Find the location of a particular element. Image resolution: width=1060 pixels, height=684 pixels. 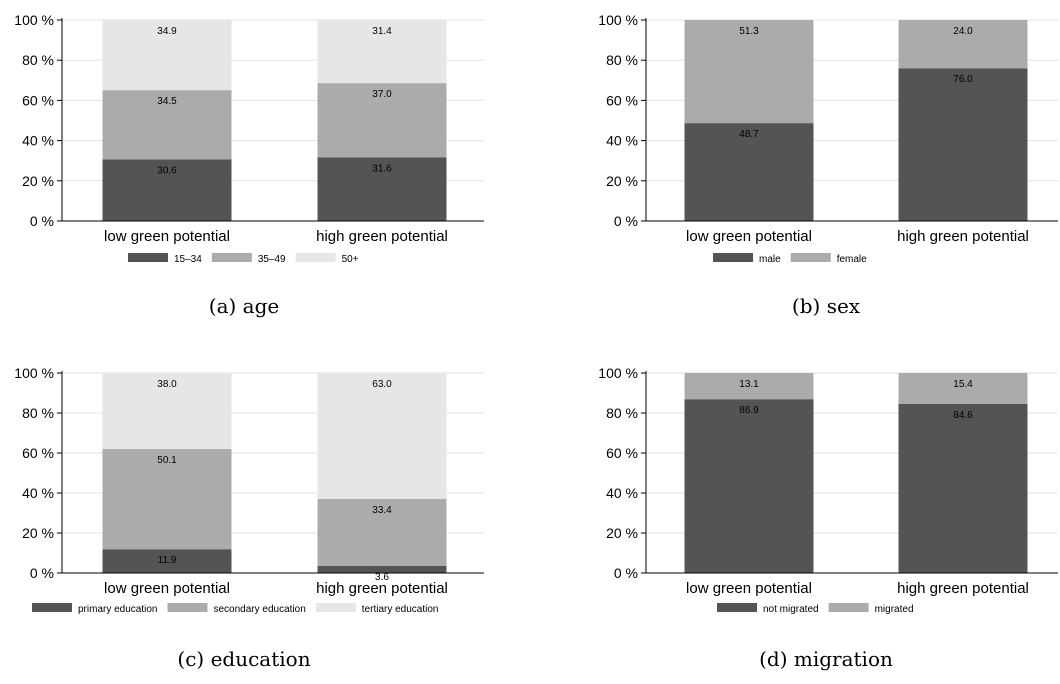

legend-label: male is located at coordinates (770, 259).